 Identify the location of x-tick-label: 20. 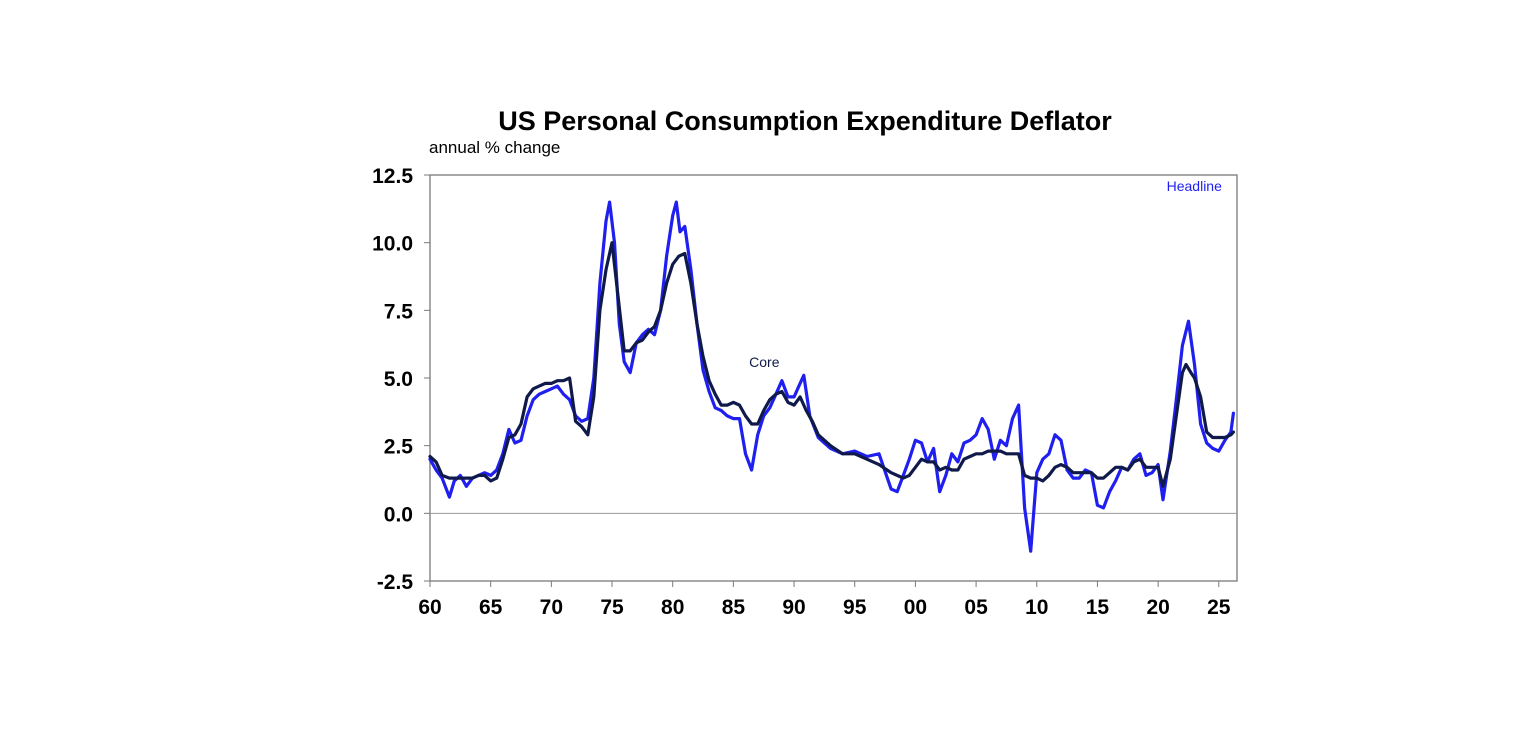
(1157, 607).